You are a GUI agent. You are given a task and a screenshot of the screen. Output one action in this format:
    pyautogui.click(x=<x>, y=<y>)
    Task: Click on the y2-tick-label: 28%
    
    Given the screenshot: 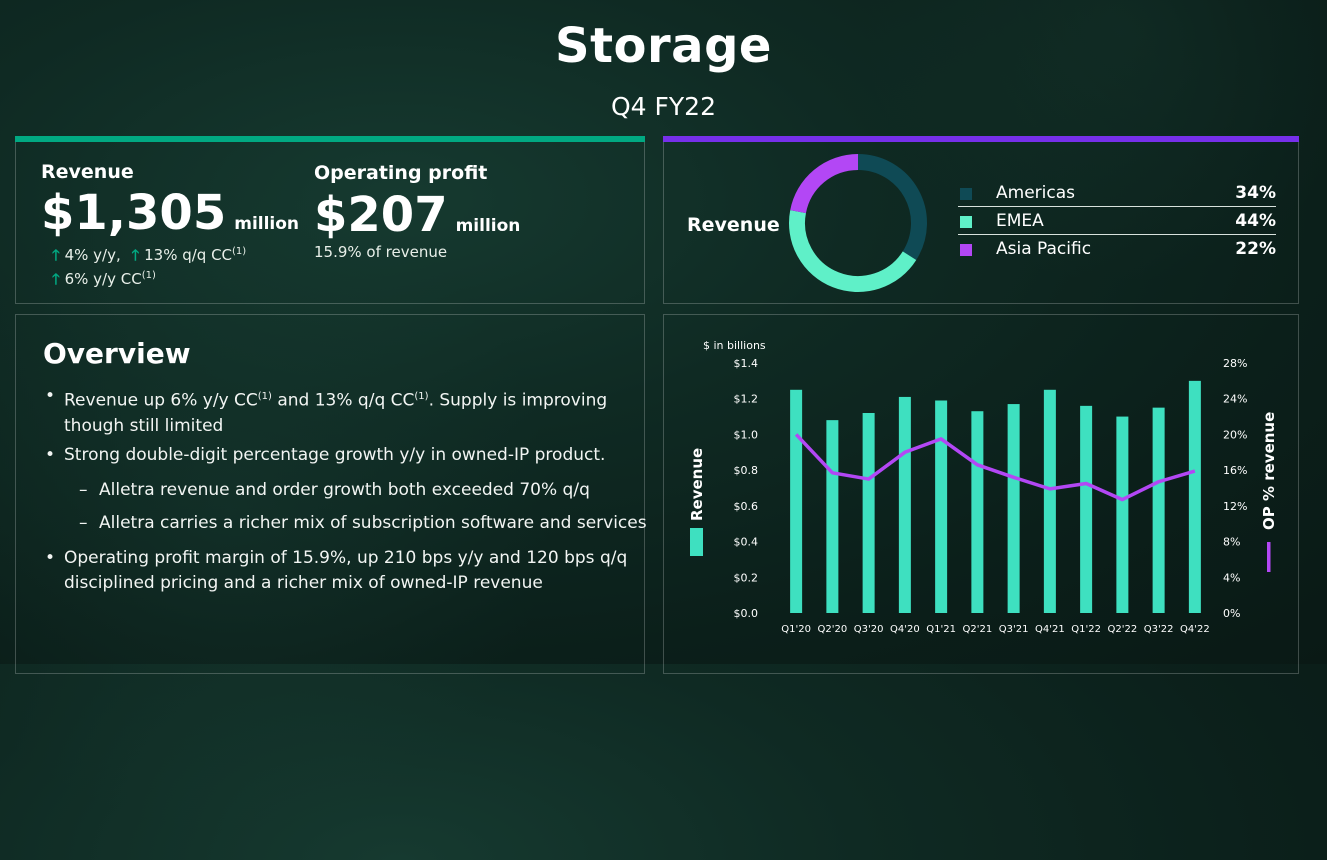 What is the action you would take?
    pyautogui.click(x=1235, y=363)
    